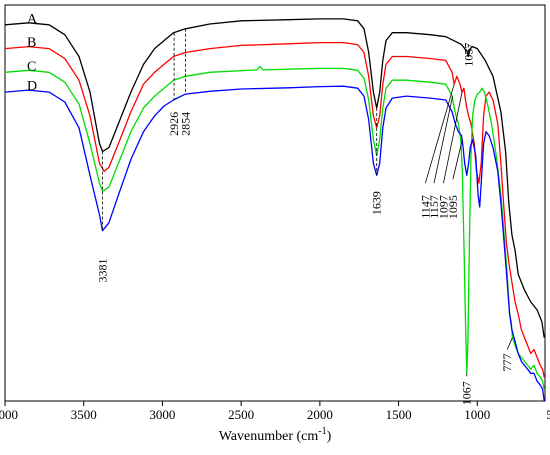  Describe the element at coordinates (275, 411) in the screenshot. I see `x-axis-ticks: 4000 3500 3000 2500 2000 1500 1000 500` at that location.